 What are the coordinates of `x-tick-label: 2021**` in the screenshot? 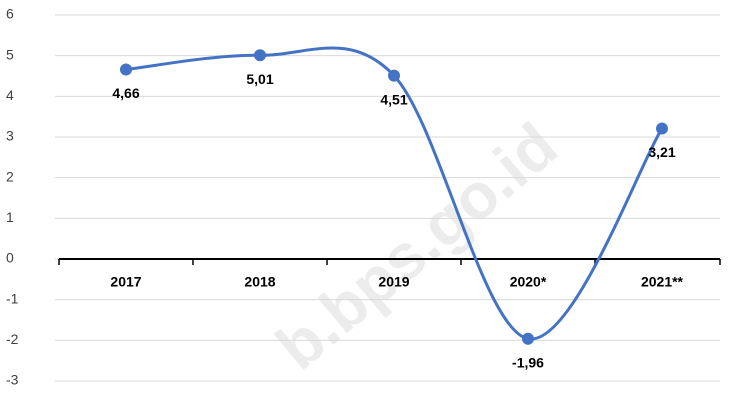 It's located at (662, 282).